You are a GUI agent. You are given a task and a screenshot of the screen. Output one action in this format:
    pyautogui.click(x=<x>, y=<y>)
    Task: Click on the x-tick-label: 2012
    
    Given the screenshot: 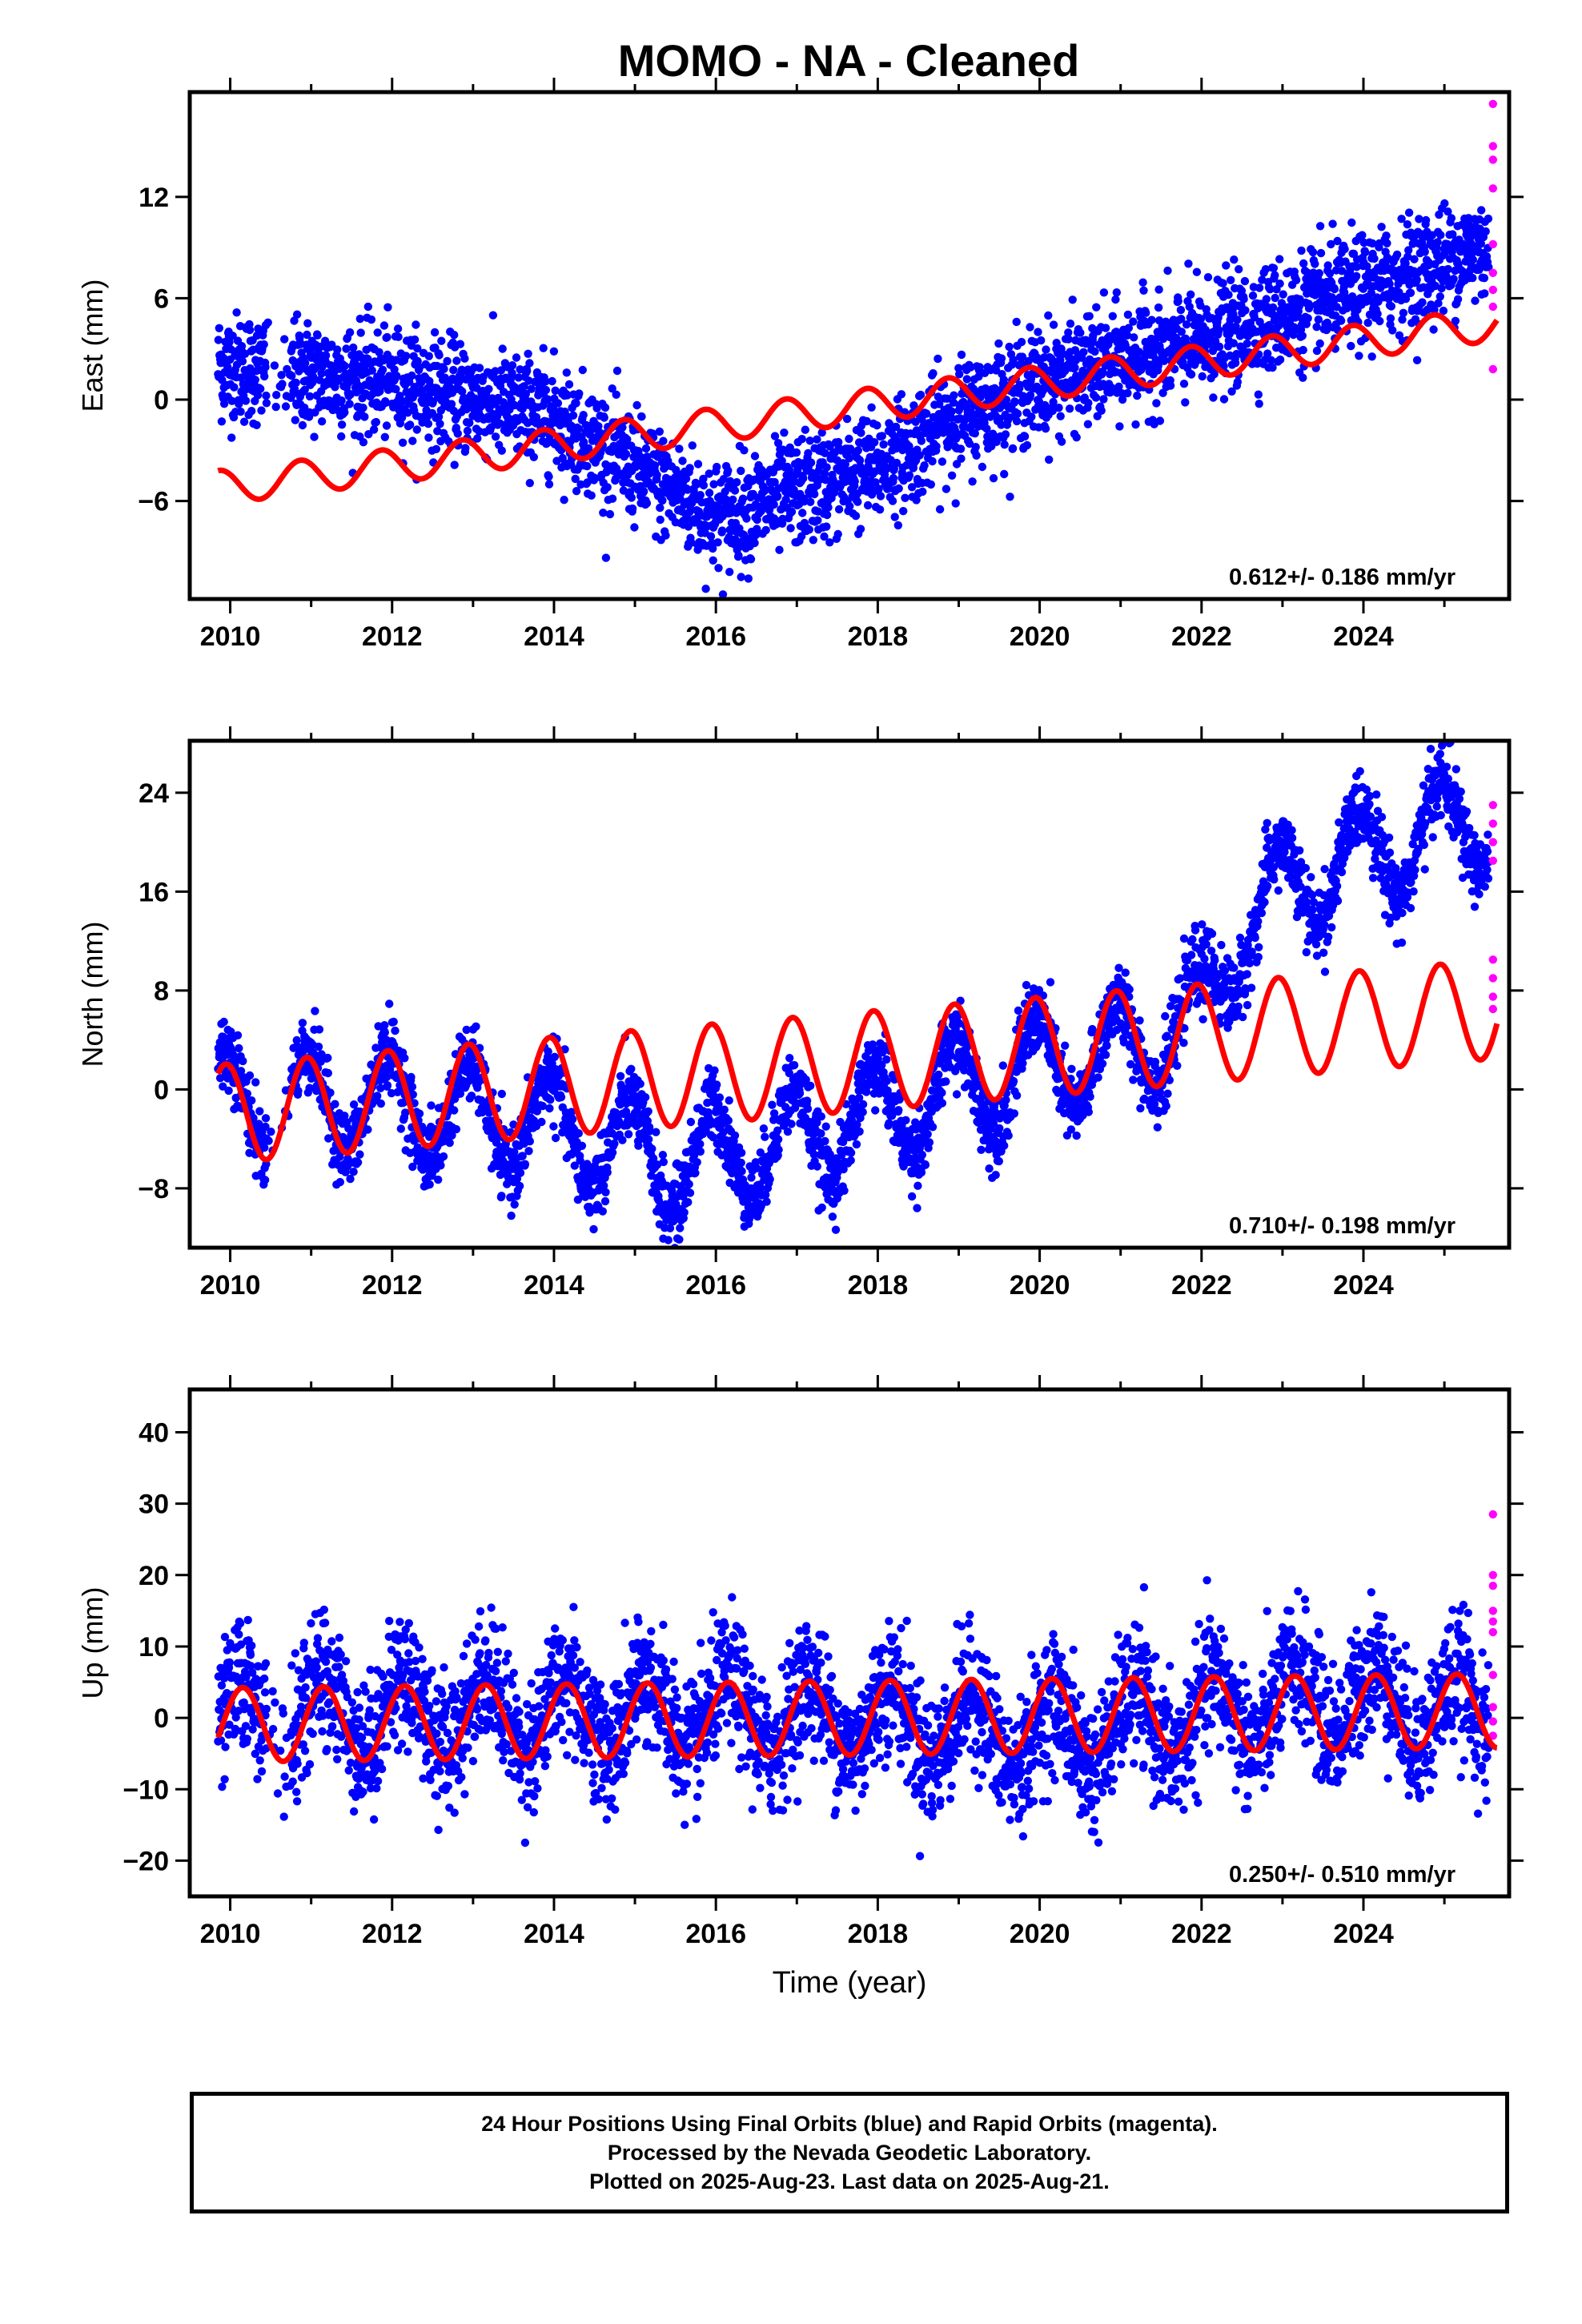 What is the action you would take?
    pyautogui.click(x=392, y=636)
    